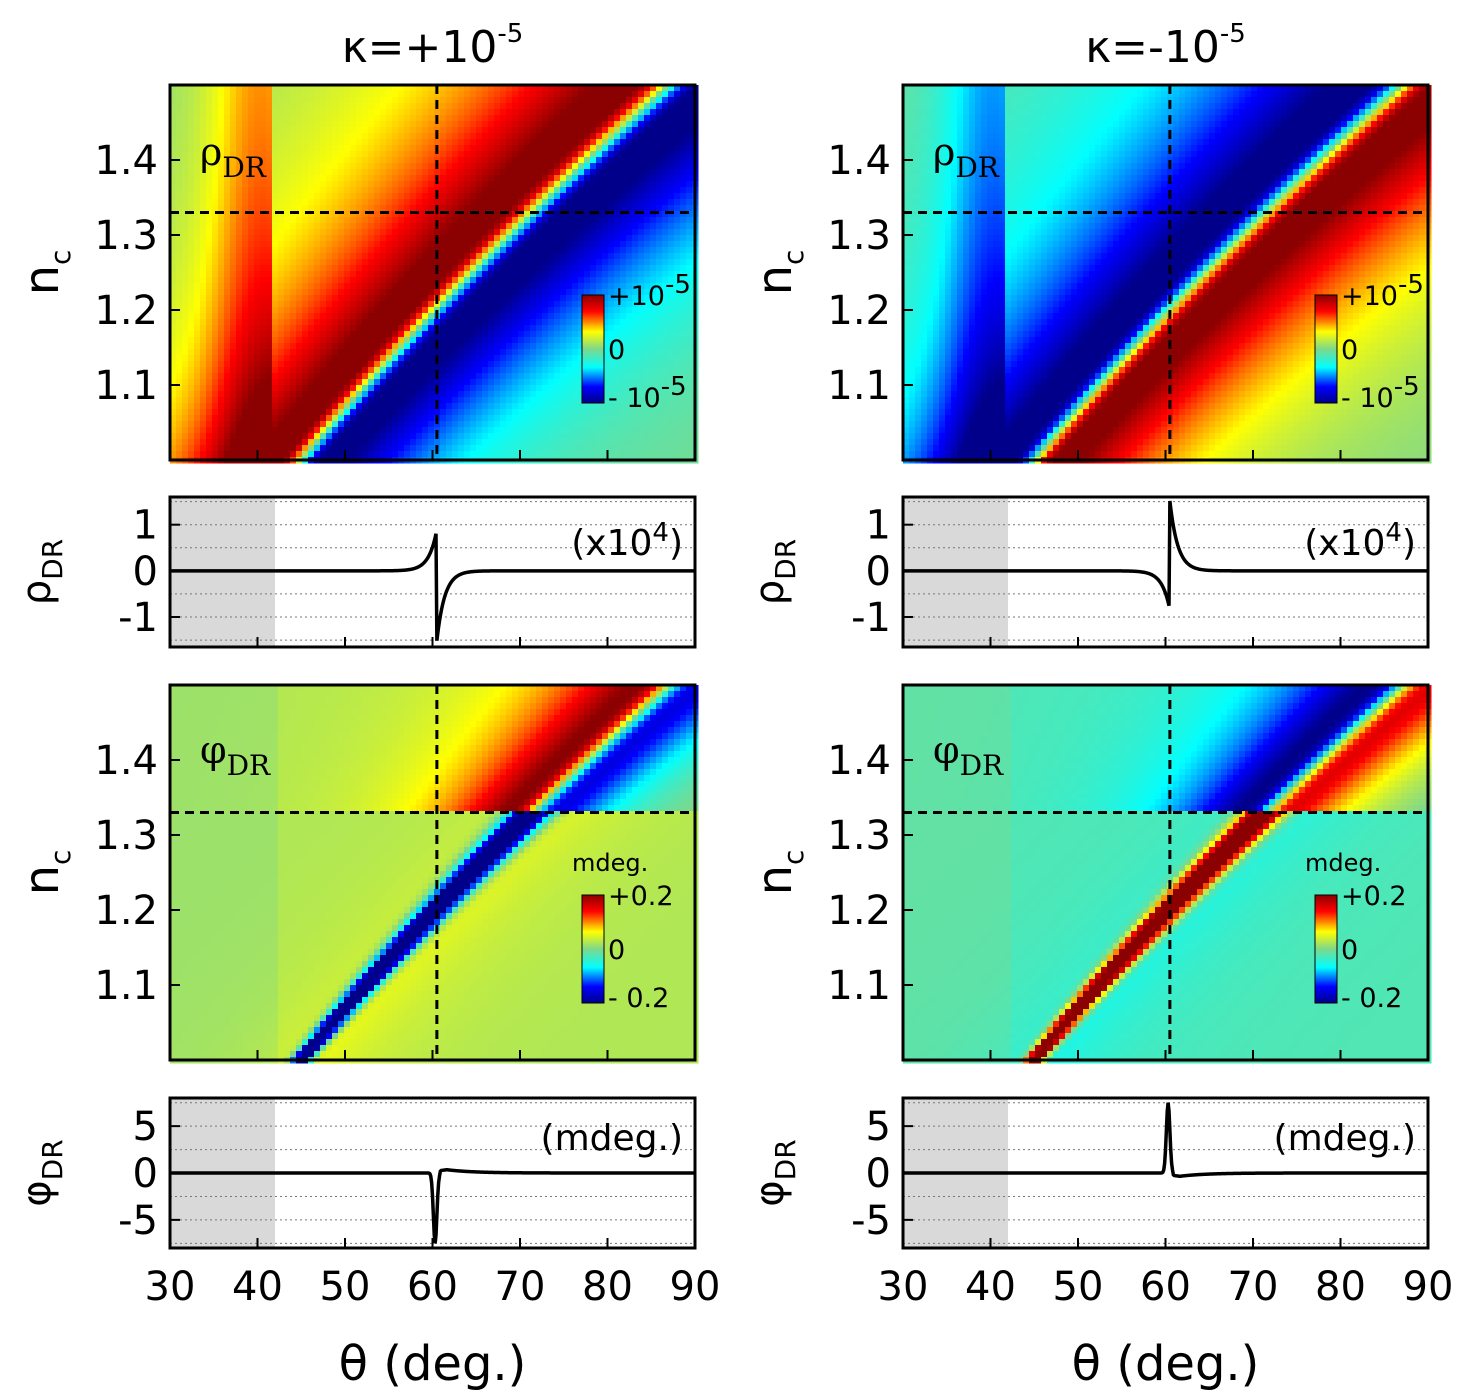  What do you see at coordinates (1089, 873) in the screenshot?
I see `phi-heatmap-neg: 1.1 1.2 1.3 1.4 nc φDR +0.2 0 - 0.2 mdeg.` at bounding box center [1089, 873].